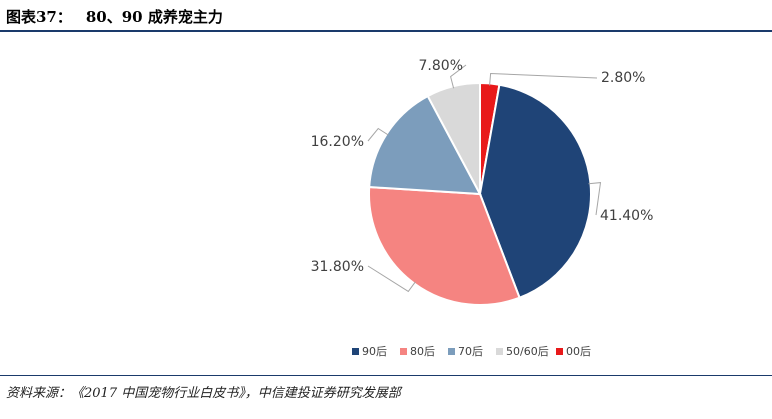 Image resolution: width=772 pixels, height=419 pixels. What do you see at coordinates (374, 351) in the screenshot?
I see `legend-label-90: 90后` at bounding box center [374, 351].